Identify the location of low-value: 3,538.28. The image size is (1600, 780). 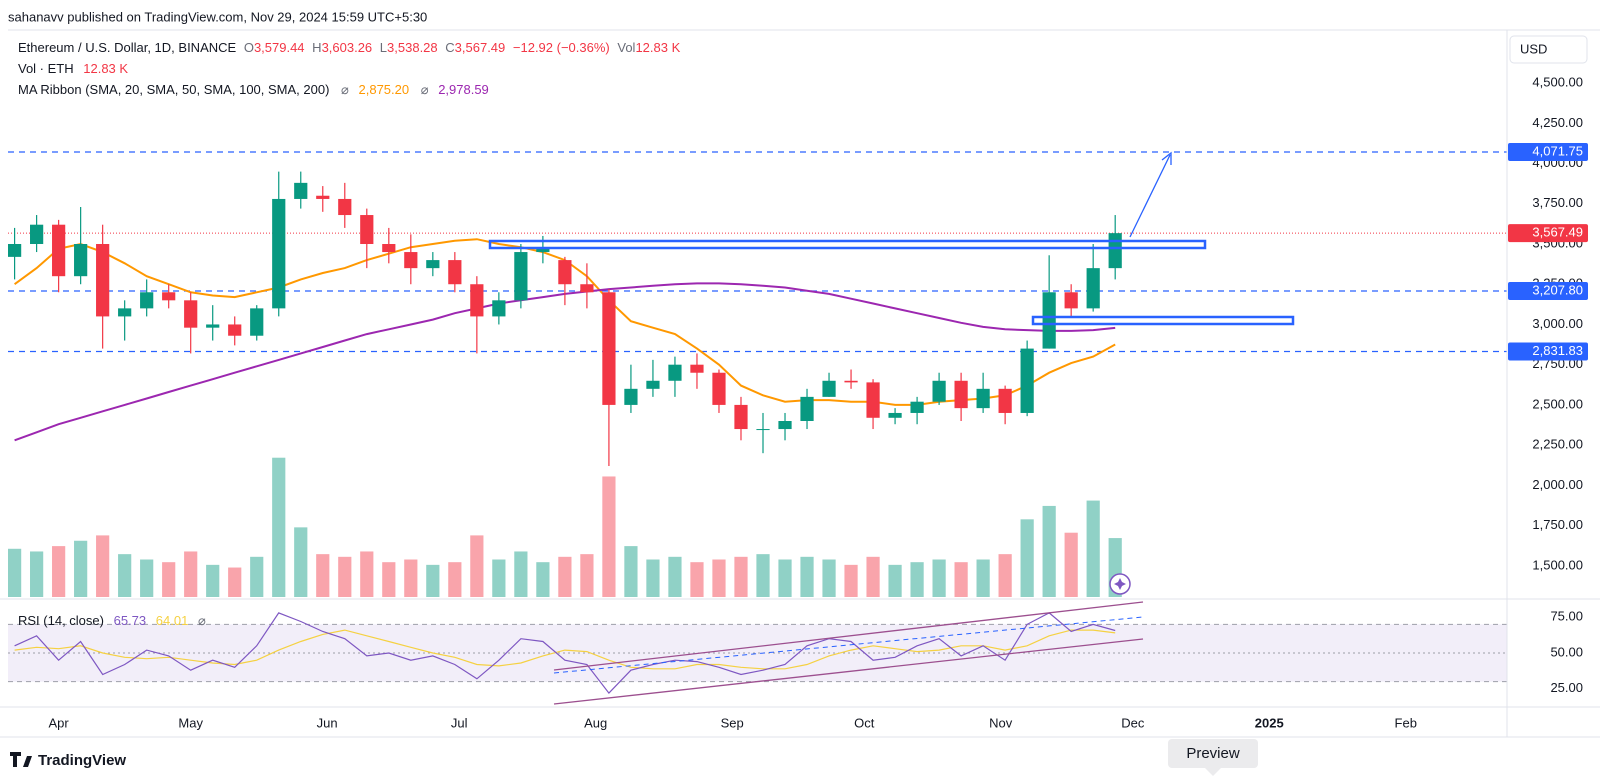
(412, 47).